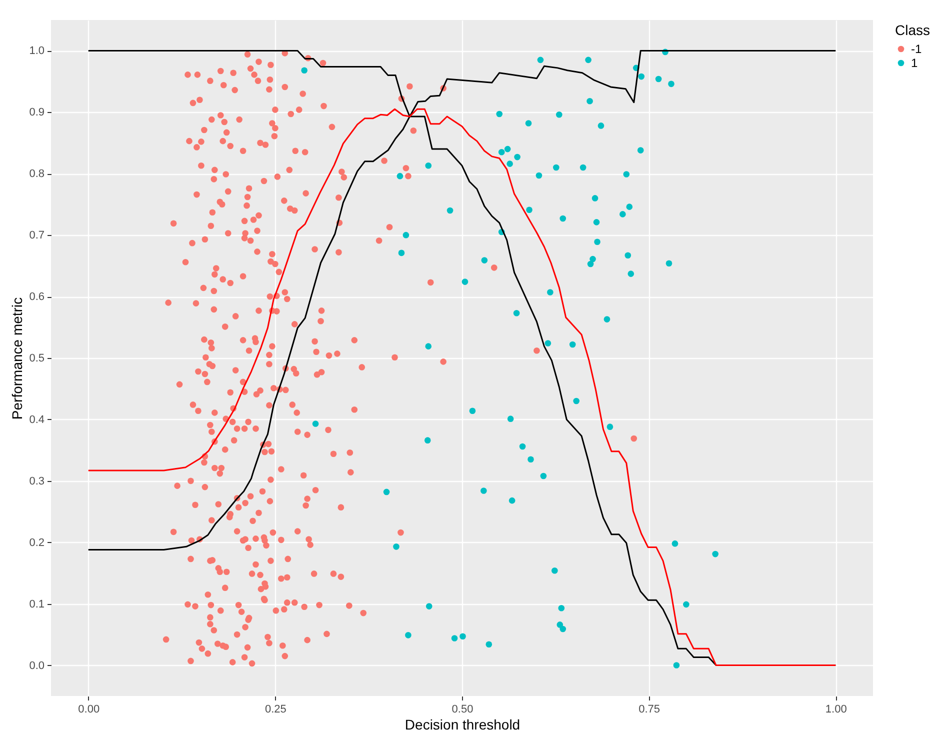  Describe the element at coordinates (36, 420) in the screenshot. I see `y-tick-label: 0.4` at that location.